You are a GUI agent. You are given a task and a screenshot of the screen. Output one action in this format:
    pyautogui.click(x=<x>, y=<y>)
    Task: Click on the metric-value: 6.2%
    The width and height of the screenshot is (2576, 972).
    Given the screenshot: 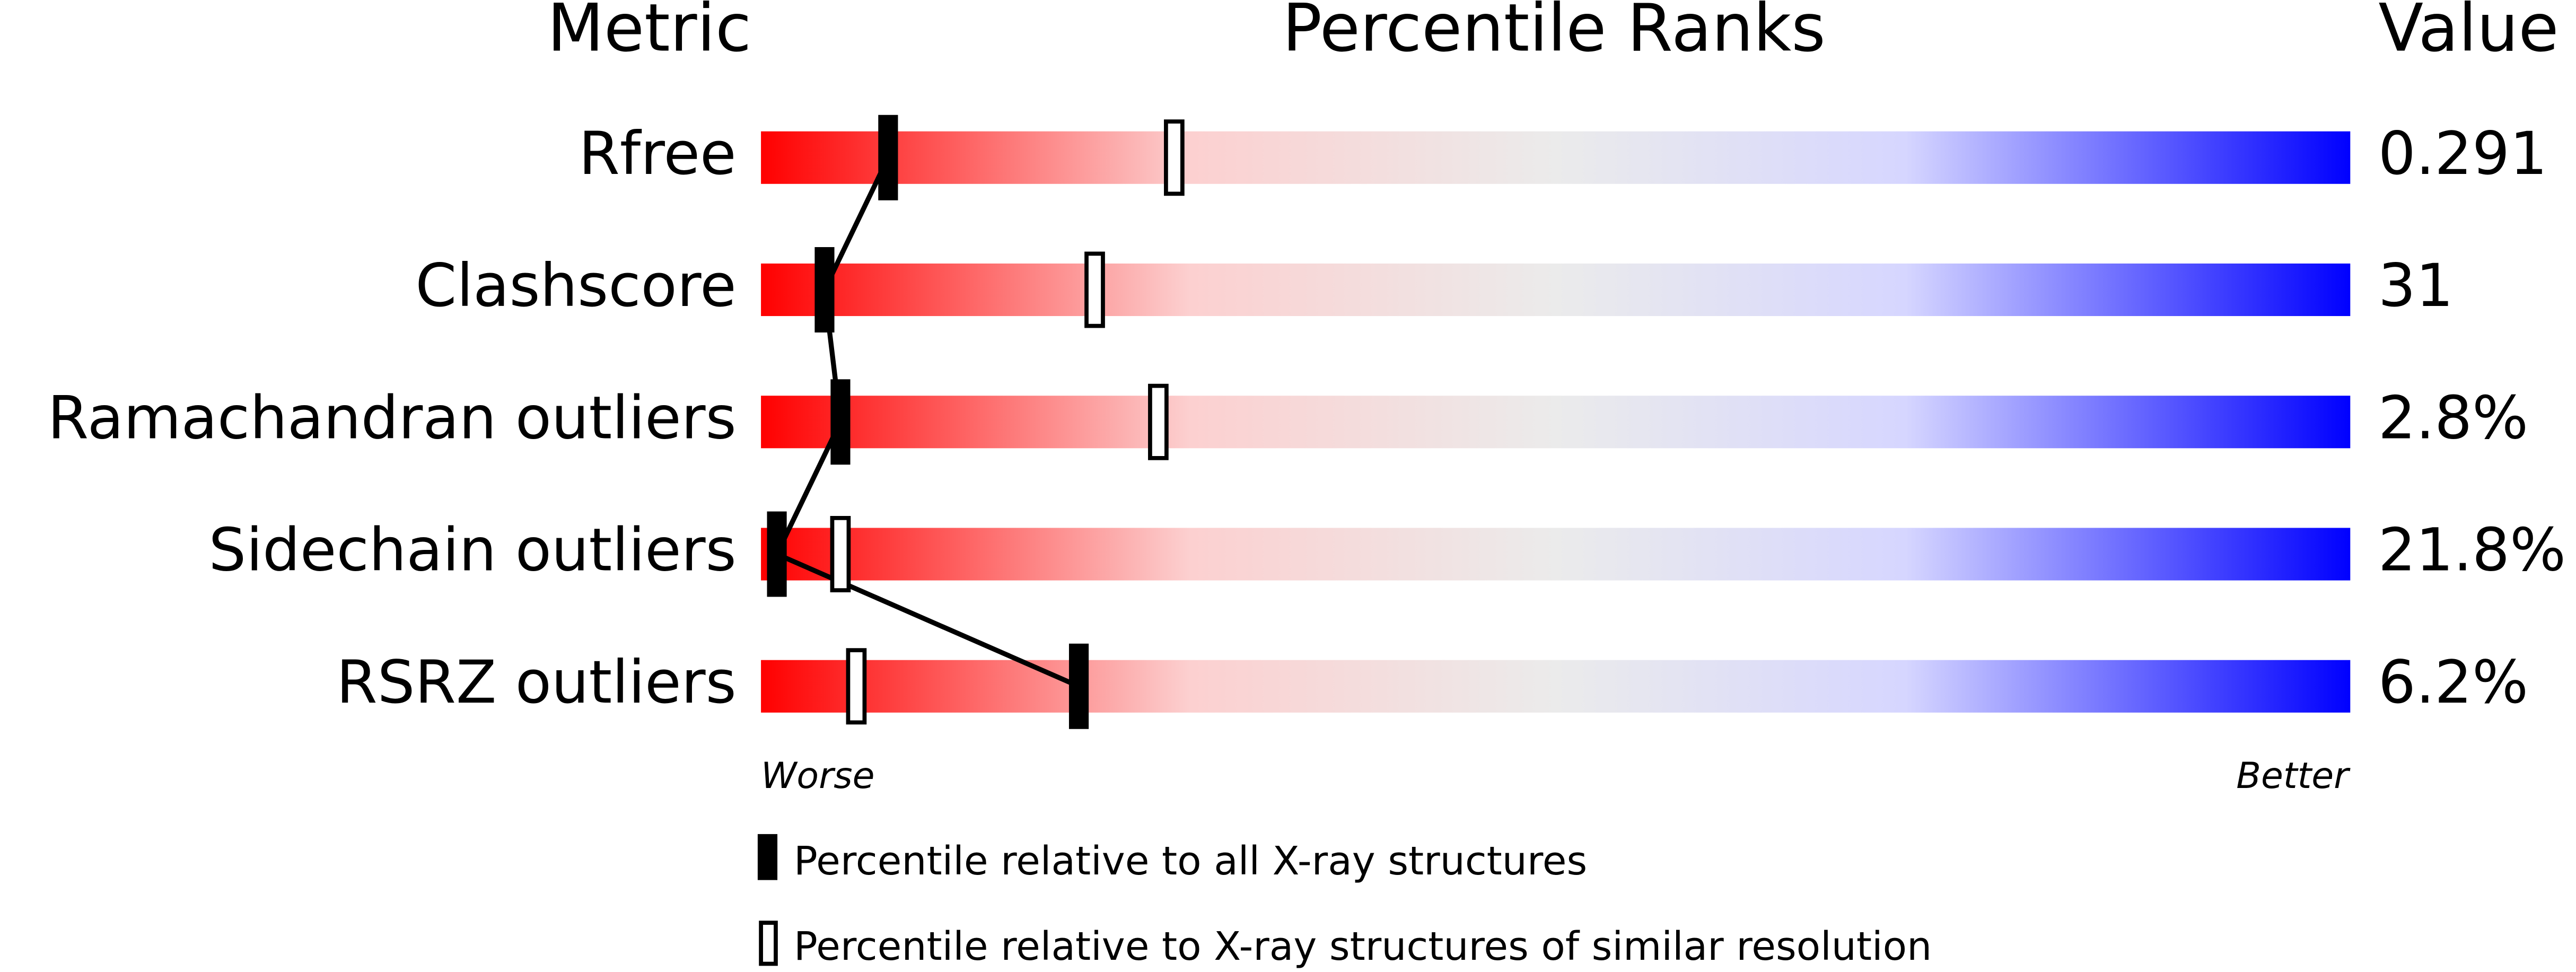 What is the action you would take?
    pyautogui.click(x=2453, y=683)
    